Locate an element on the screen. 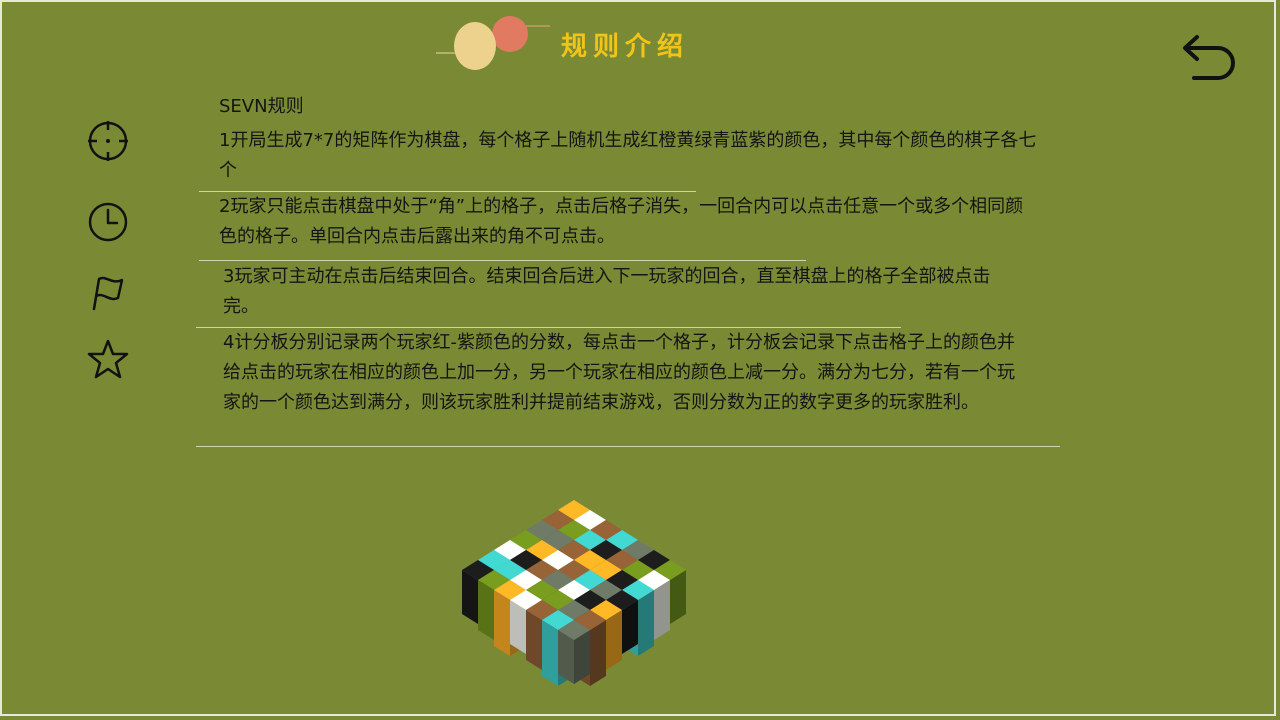 The width and height of the screenshot is (1280, 720). sidebar-item-history is located at coordinates (108, 222).